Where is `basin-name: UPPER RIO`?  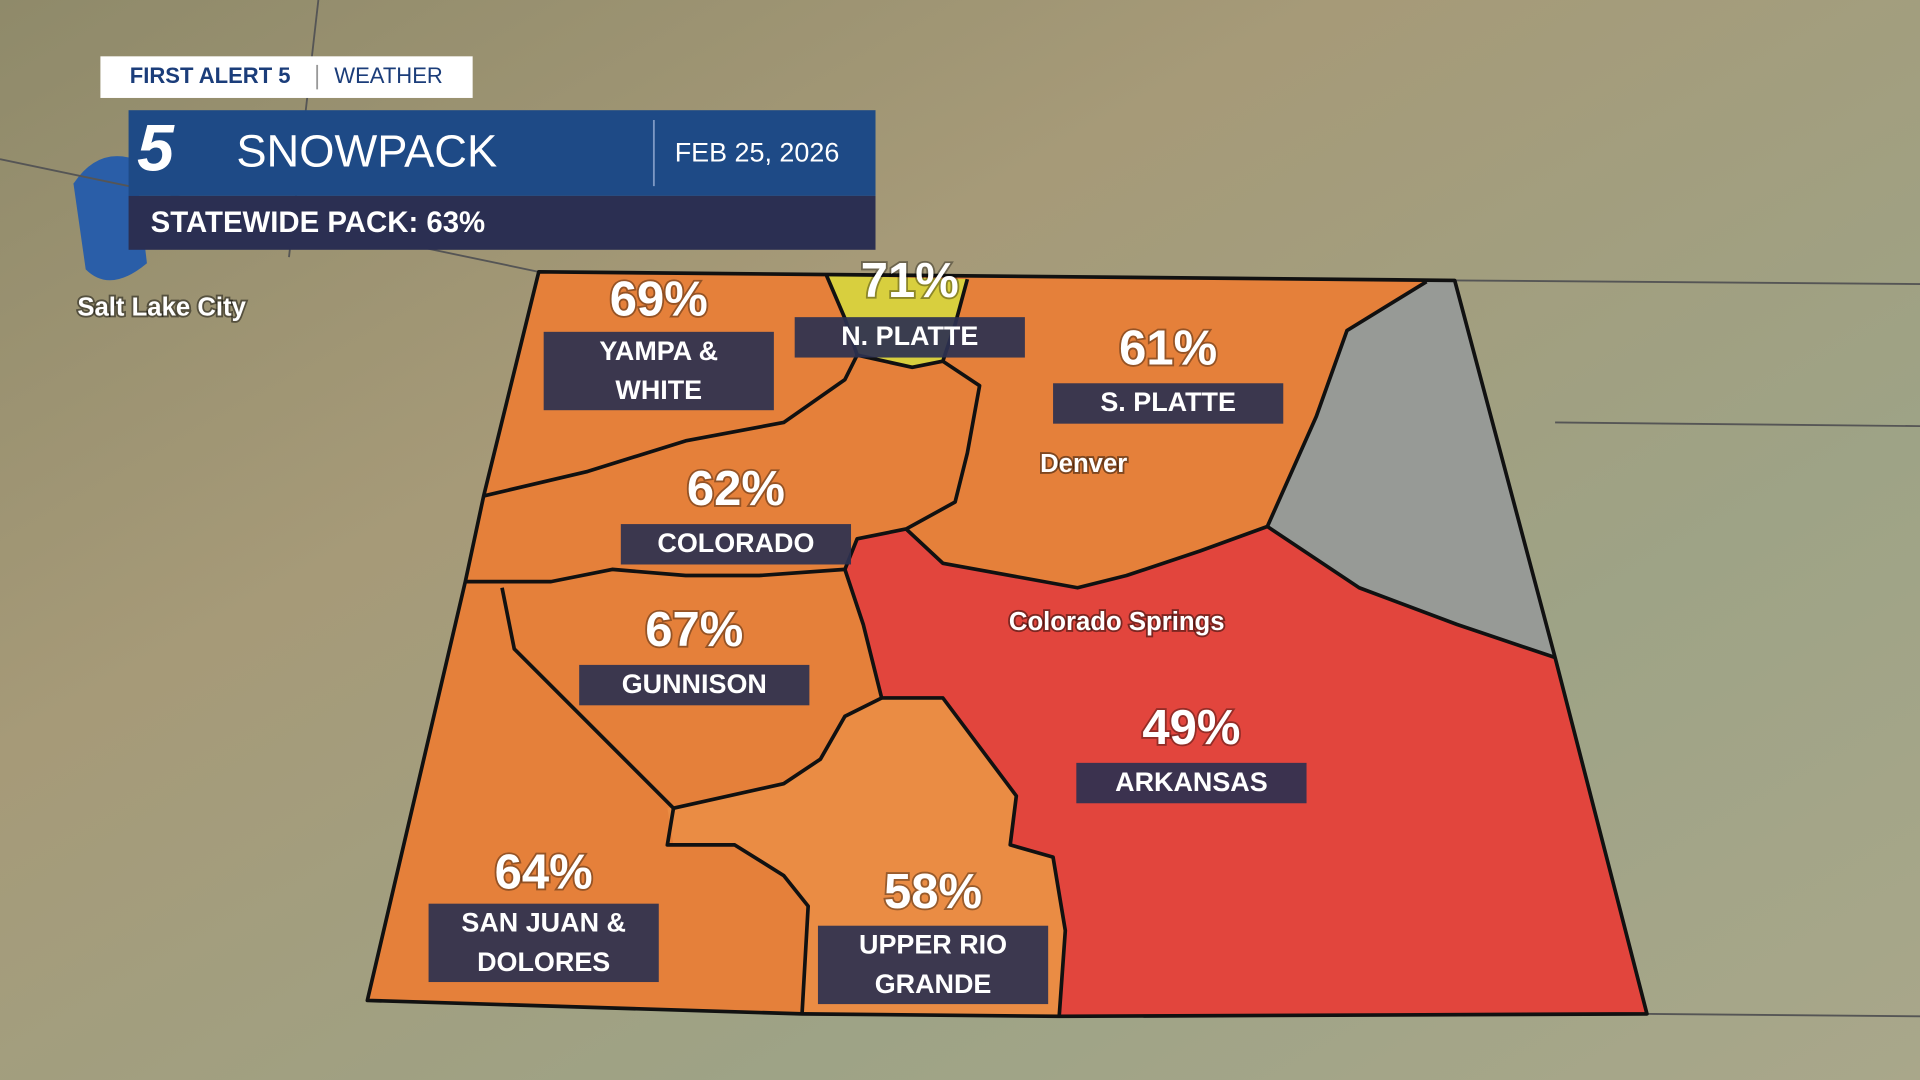 basin-name: UPPER RIO is located at coordinates (933, 945).